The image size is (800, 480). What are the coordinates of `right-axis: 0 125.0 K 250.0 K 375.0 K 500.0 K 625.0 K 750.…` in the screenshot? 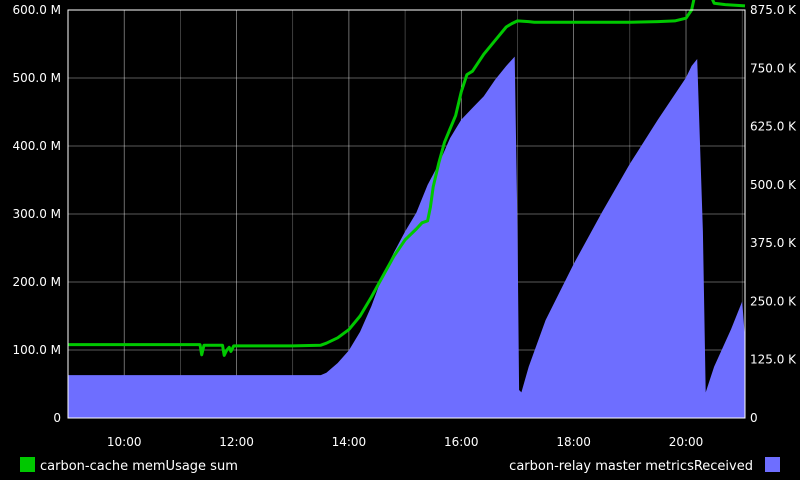 It's located at (773, 214).